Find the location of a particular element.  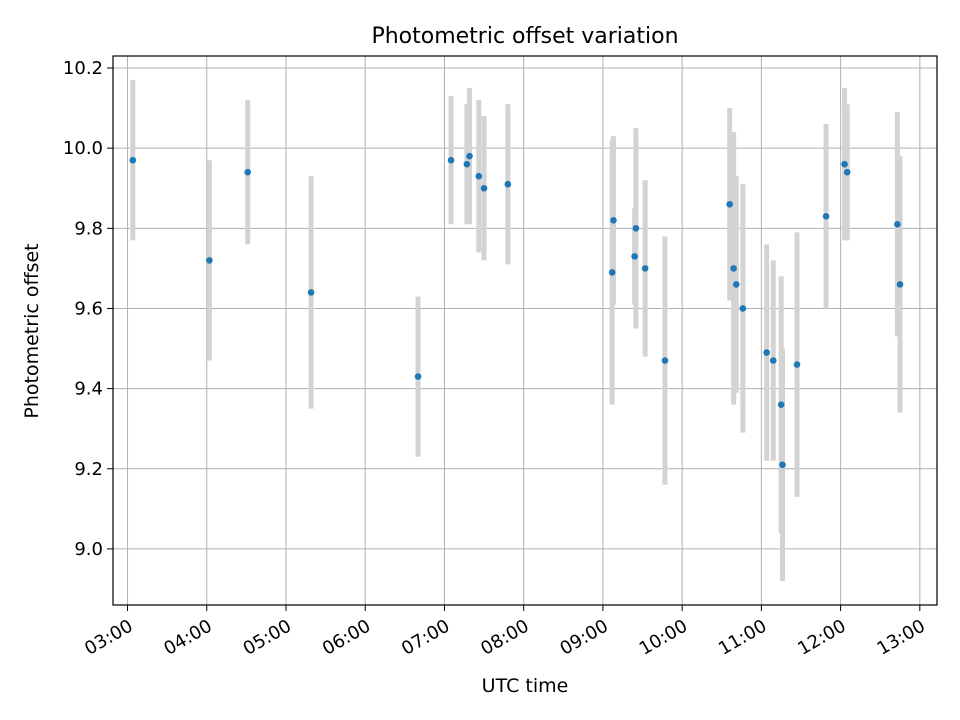

y-tick-label: 9.4 is located at coordinates (88, 389).